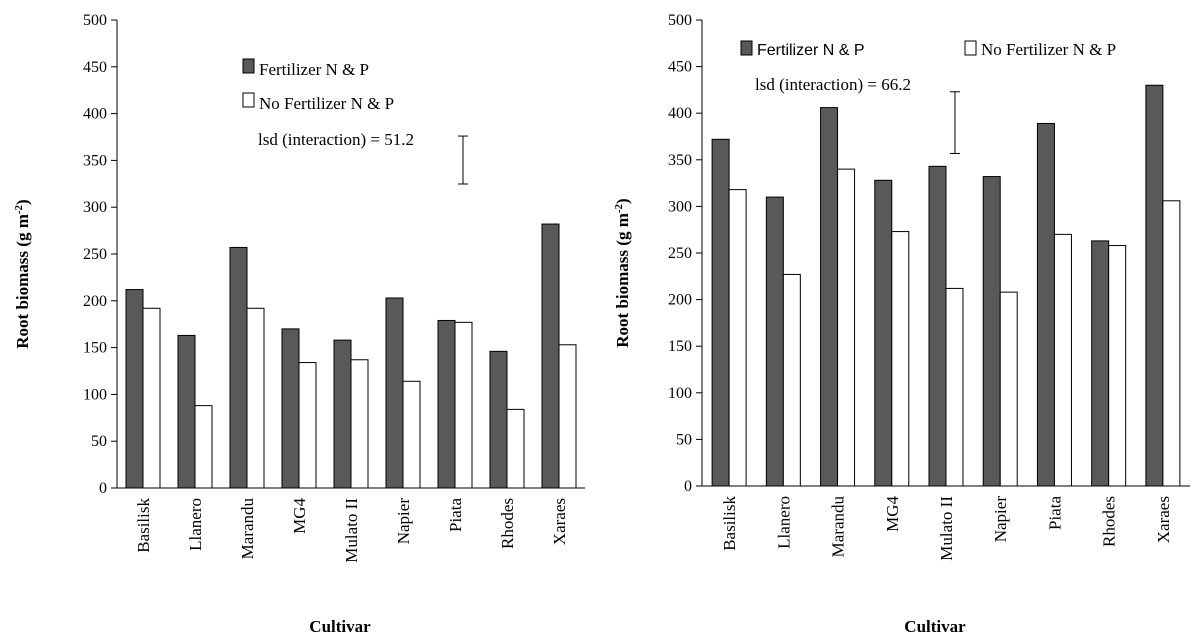  What do you see at coordinates (336, 139) in the screenshot?
I see `lsd-annotation: lsd (interaction) = 51.2` at bounding box center [336, 139].